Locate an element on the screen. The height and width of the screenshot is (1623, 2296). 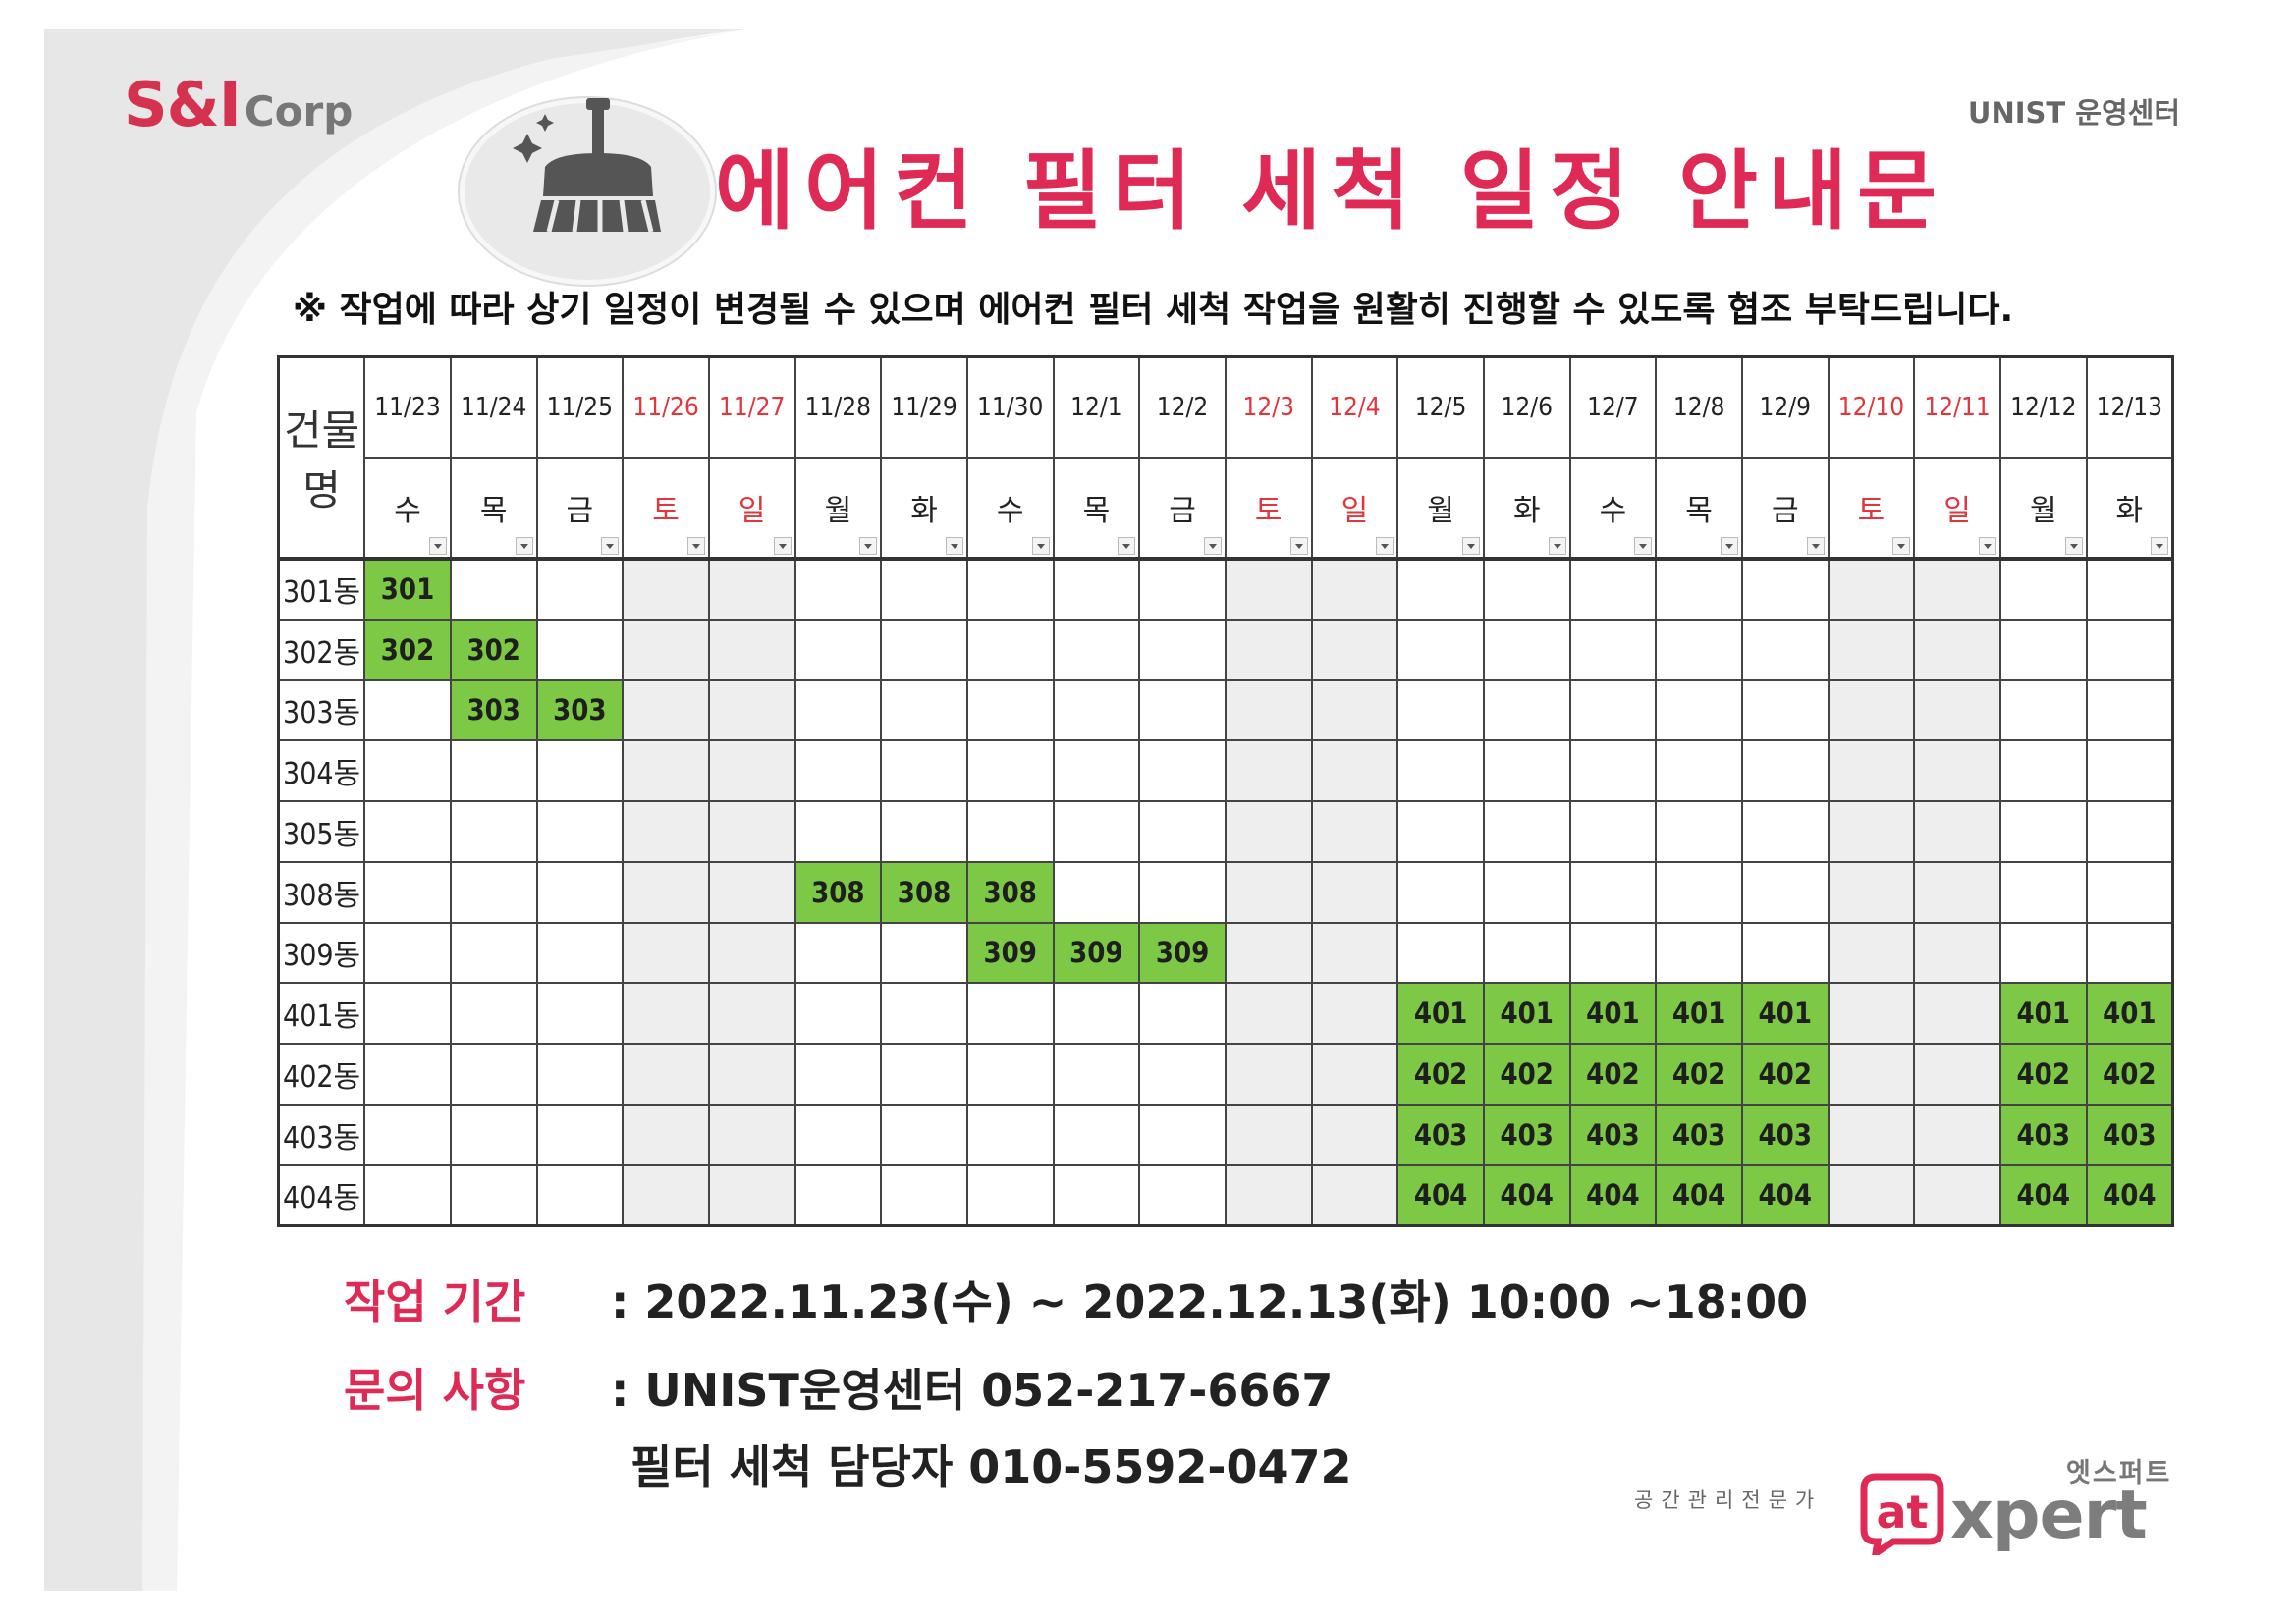
building-name-cell: 401동 is located at coordinates (321, 1014).